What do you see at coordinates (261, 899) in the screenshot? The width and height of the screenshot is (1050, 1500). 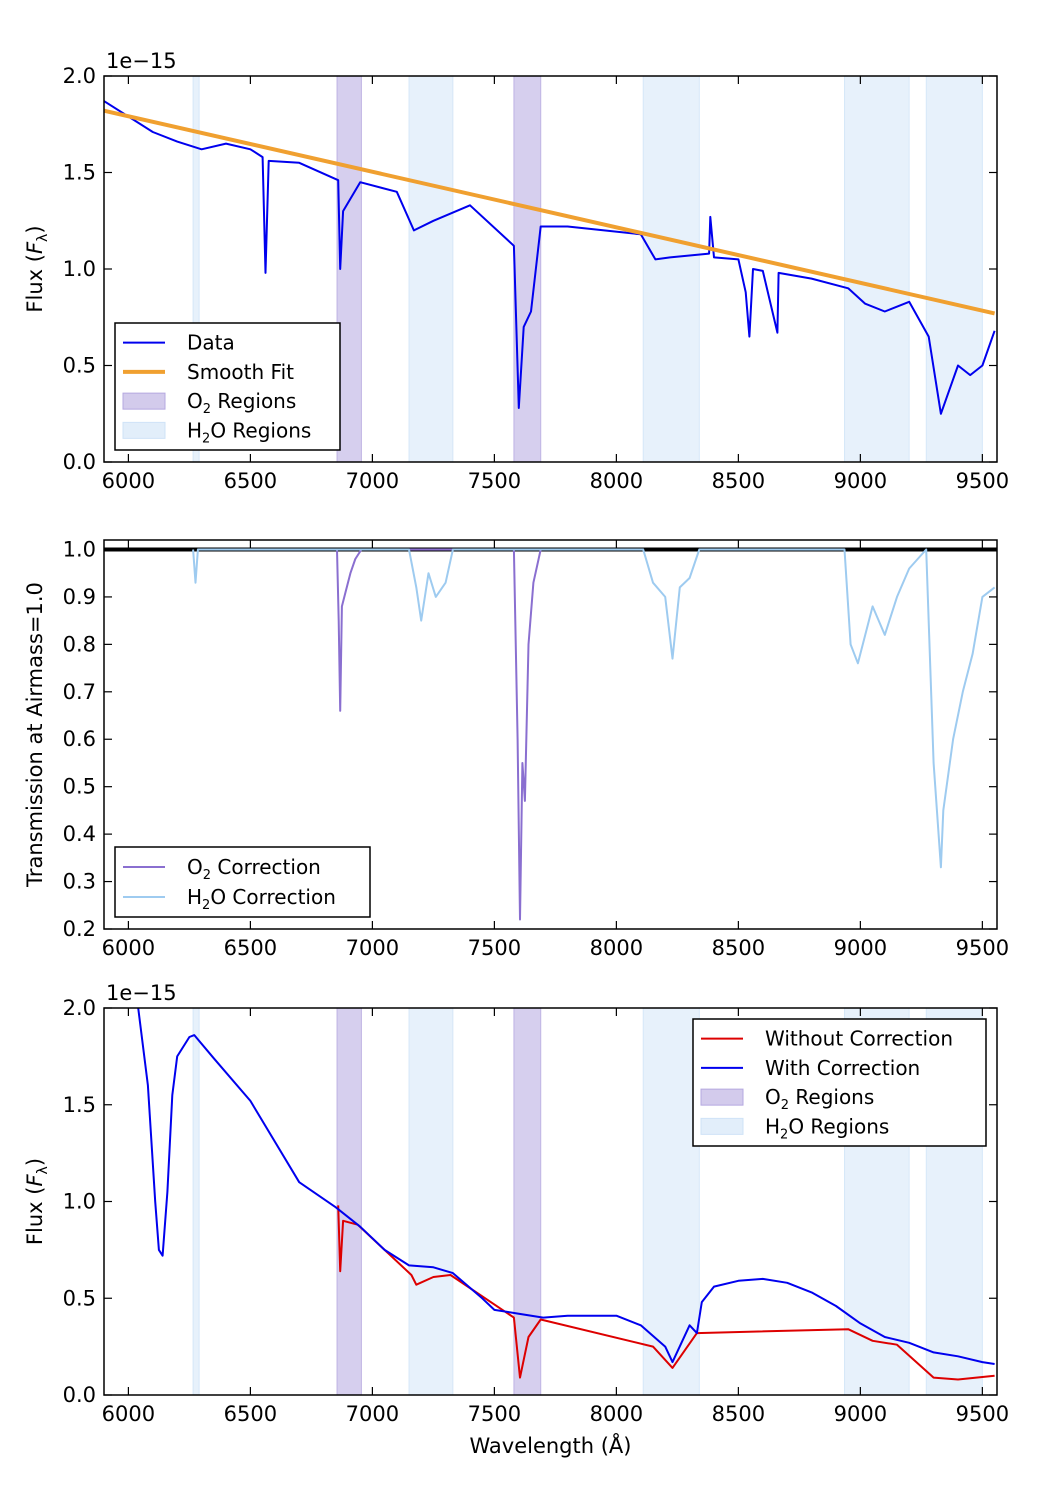 I see `legend-label: H2O Correction` at bounding box center [261, 899].